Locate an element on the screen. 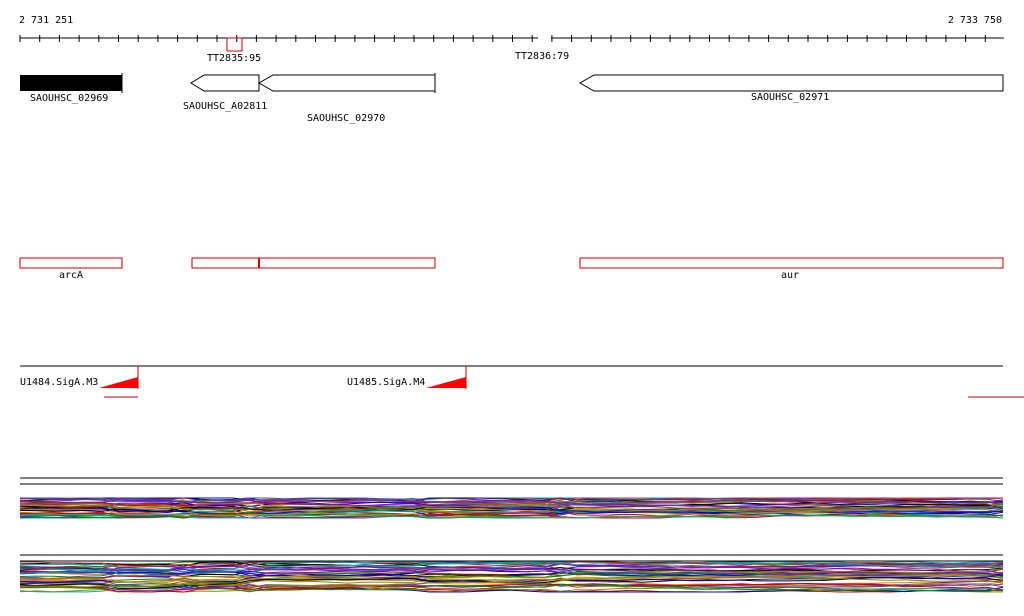  gene-label: SAOUHSC_02970 is located at coordinates (346, 118).